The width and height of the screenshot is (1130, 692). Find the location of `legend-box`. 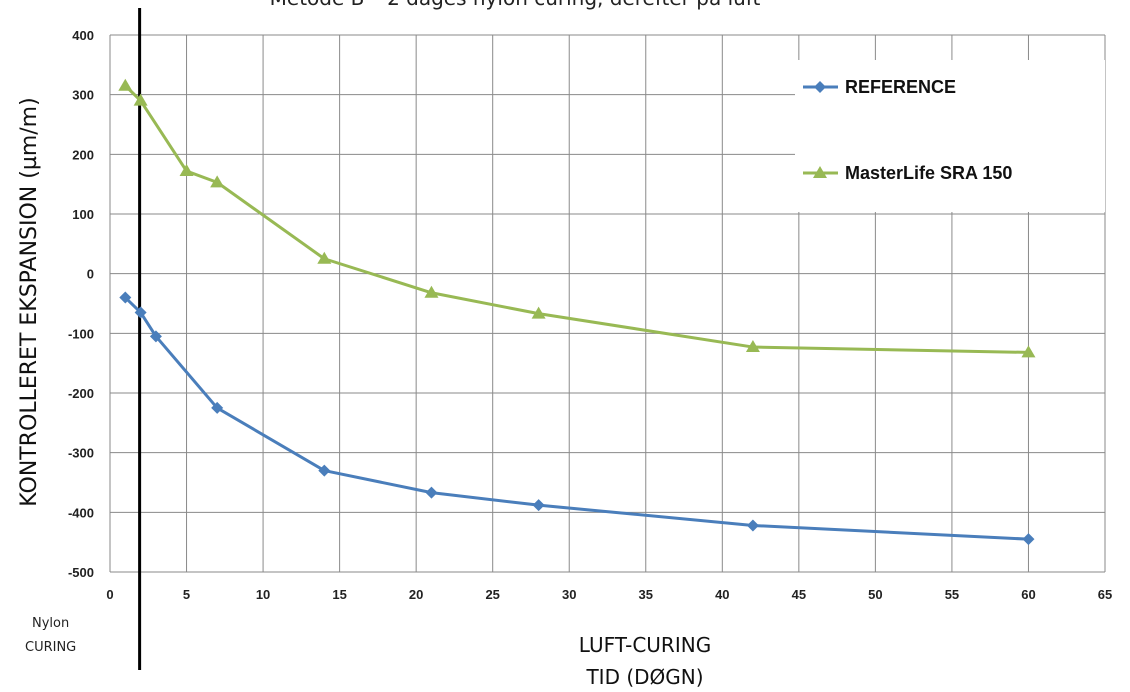

legend-box is located at coordinates (950, 136).